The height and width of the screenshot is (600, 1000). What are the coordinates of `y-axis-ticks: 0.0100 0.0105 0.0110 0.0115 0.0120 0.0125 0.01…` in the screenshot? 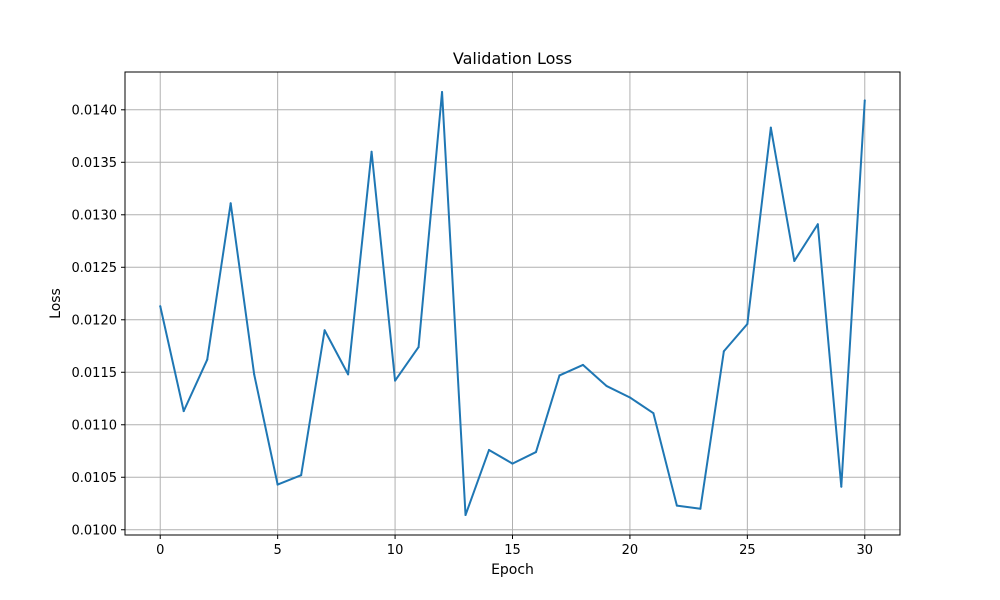 It's located at (98, 320).